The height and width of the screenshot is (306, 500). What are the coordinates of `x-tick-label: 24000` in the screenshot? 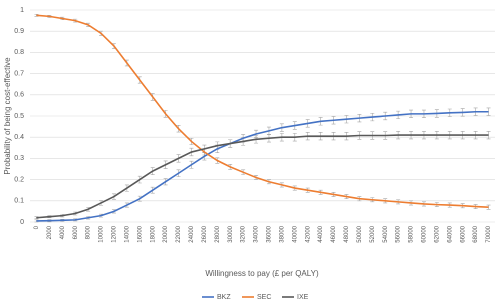 It's located at (192, 233).